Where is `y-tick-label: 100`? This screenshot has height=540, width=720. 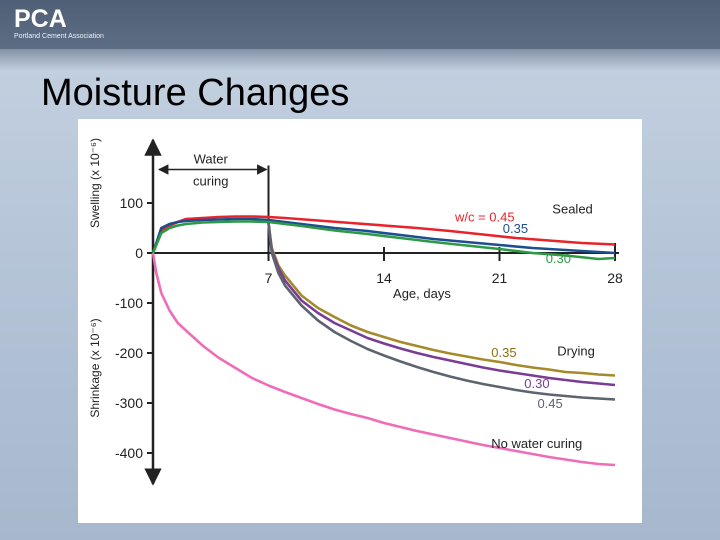
y-tick-label: 100 is located at coordinates (132, 203).